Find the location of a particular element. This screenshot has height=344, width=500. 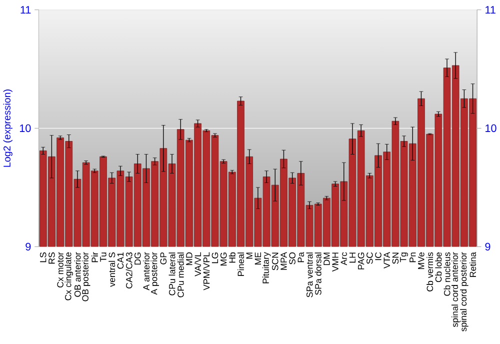

x-tick-label: OB posterior is located at coordinates (86, 277).